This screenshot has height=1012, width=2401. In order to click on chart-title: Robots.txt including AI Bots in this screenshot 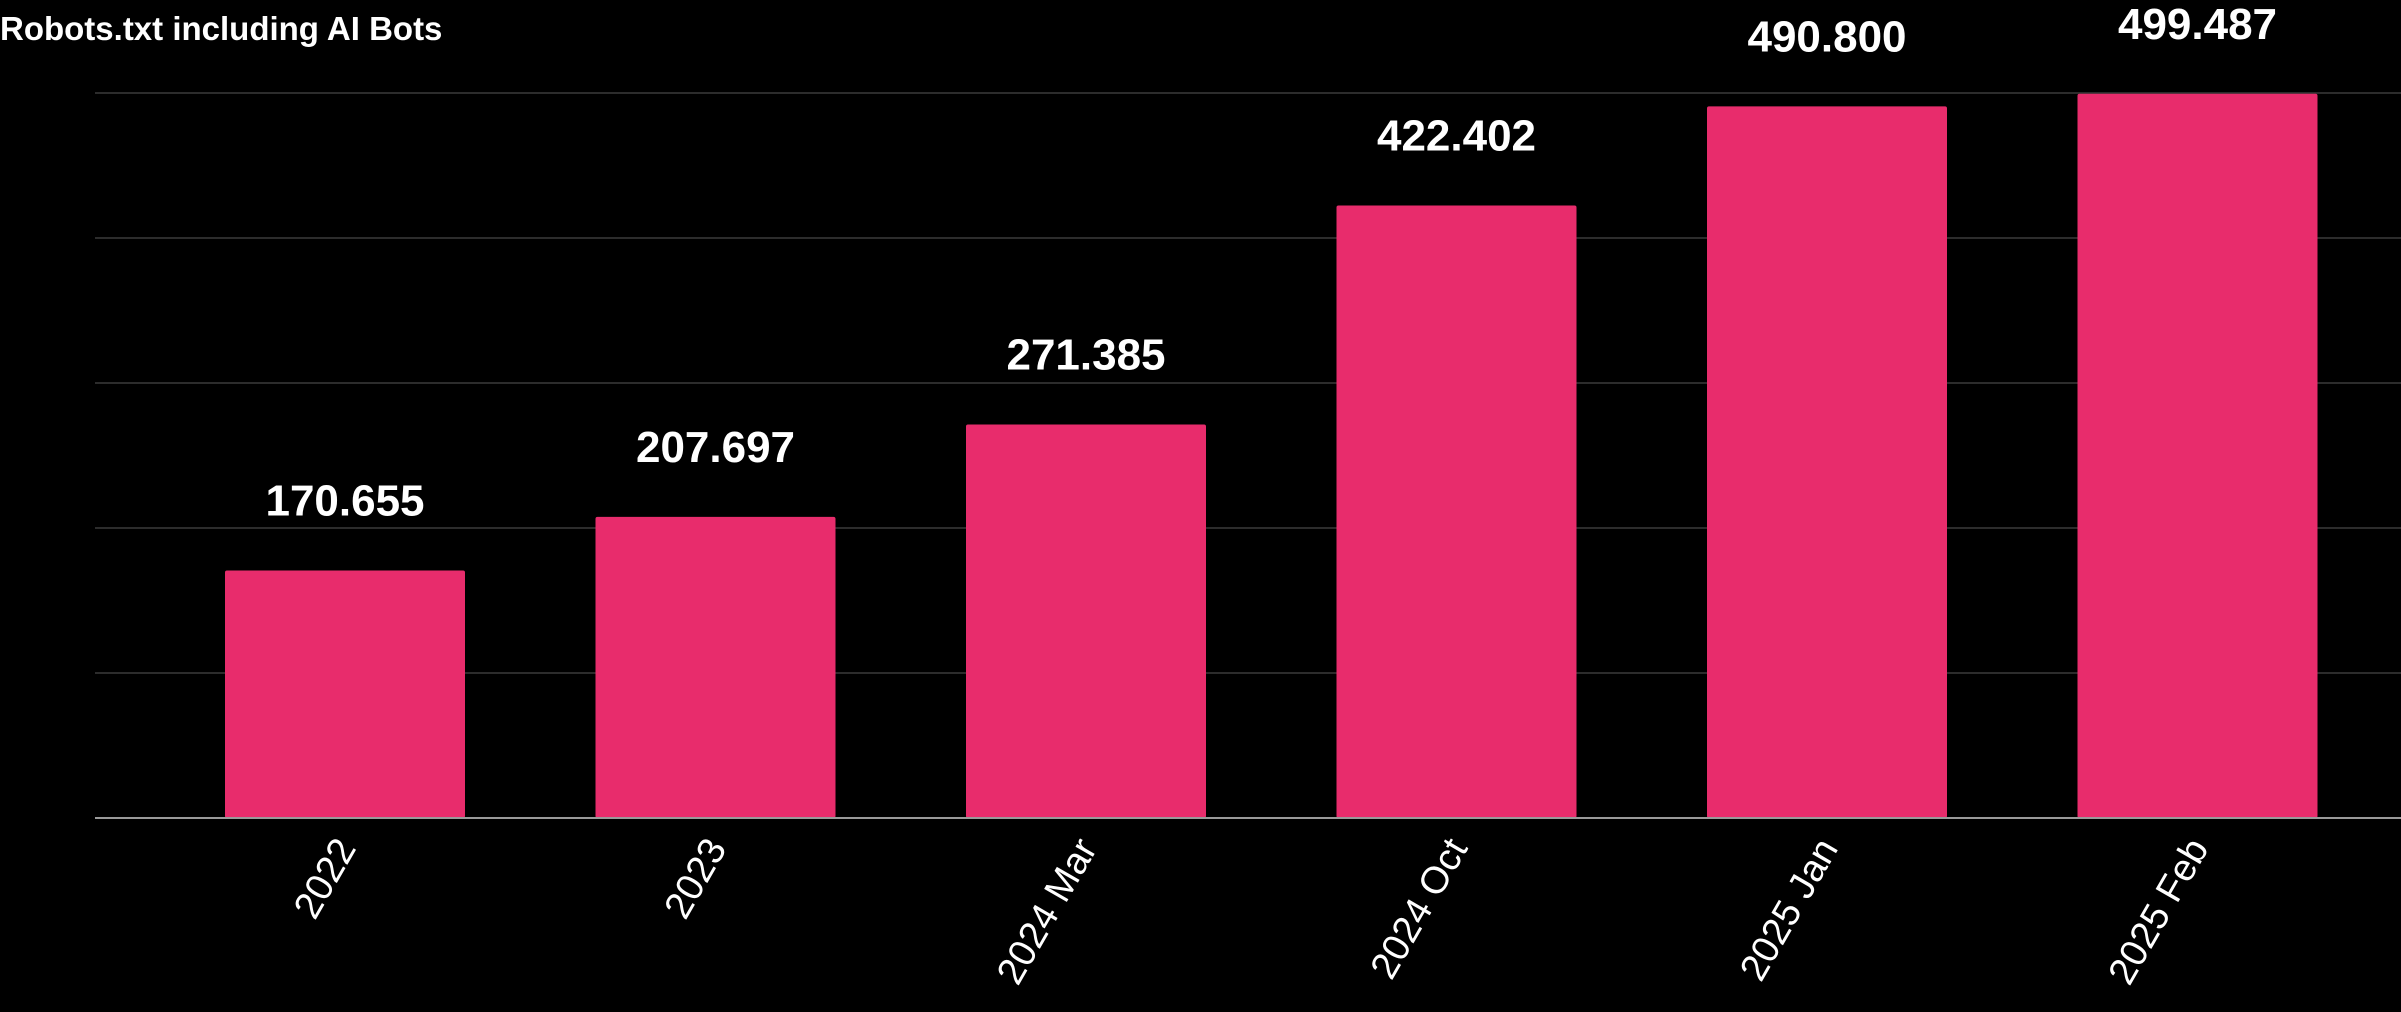, I will do `click(221, 28)`.